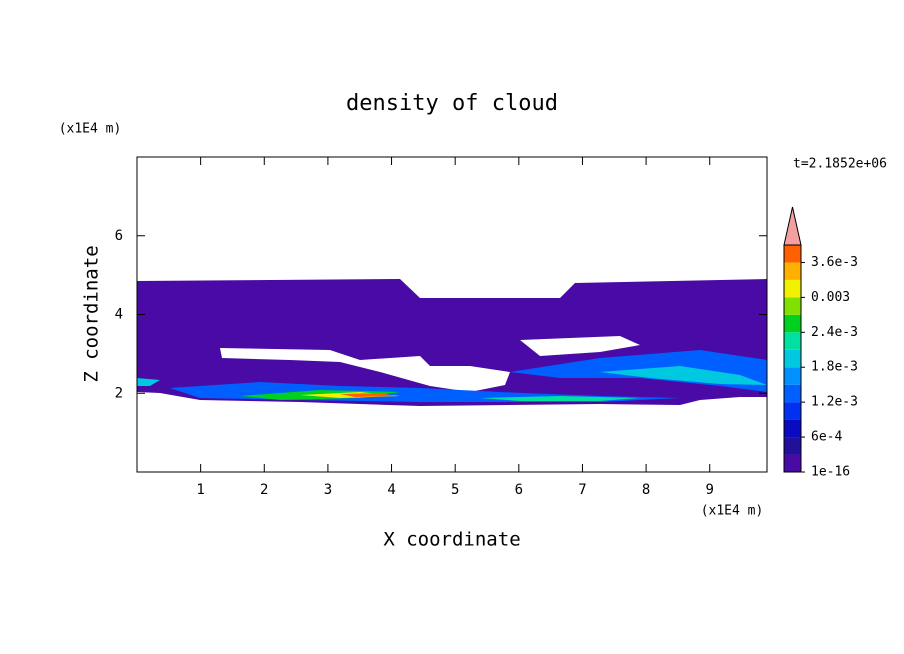 The image size is (904, 654). Describe the element at coordinates (732, 511) in the screenshot. I see `x-unit: (x1E4 m)` at that location.